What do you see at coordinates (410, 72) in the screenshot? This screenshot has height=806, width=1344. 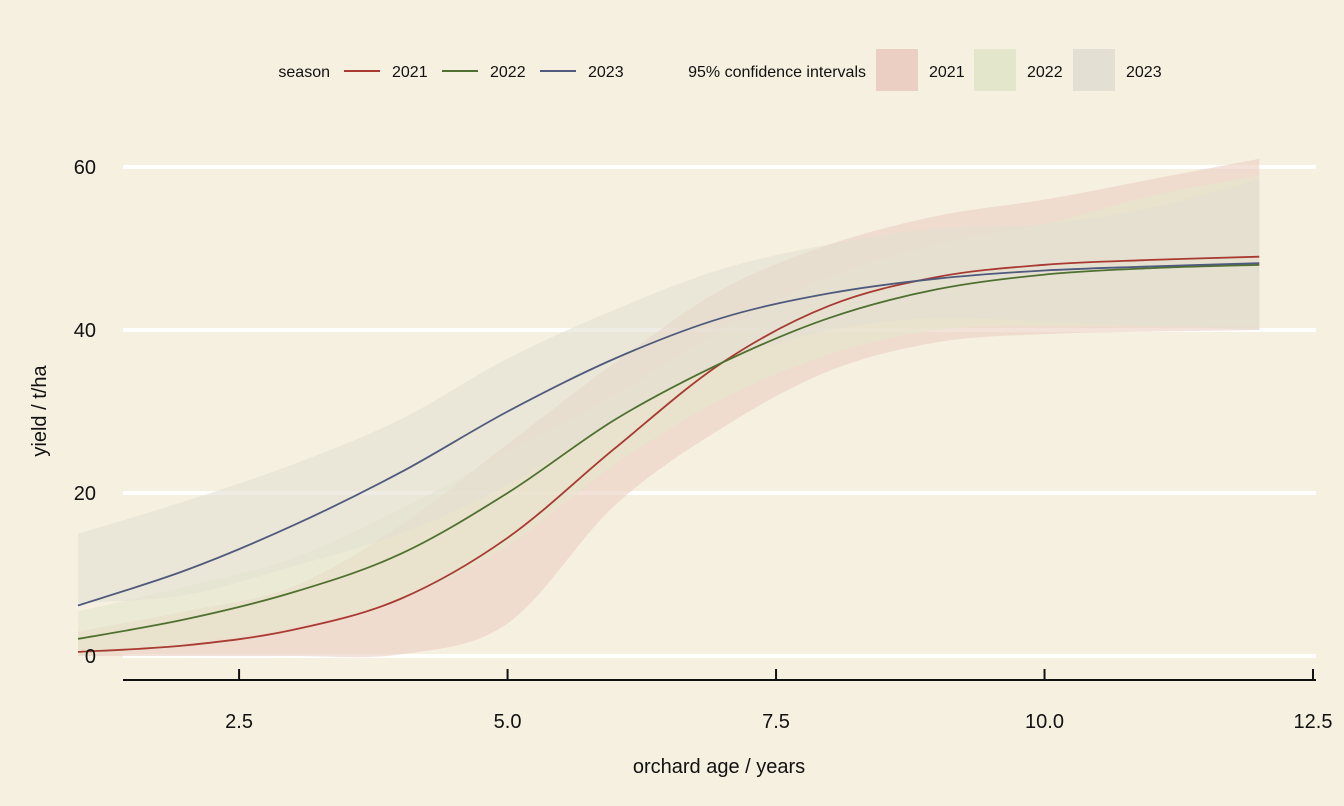 I see `legend-label-line-2021: 2021` at bounding box center [410, 72].